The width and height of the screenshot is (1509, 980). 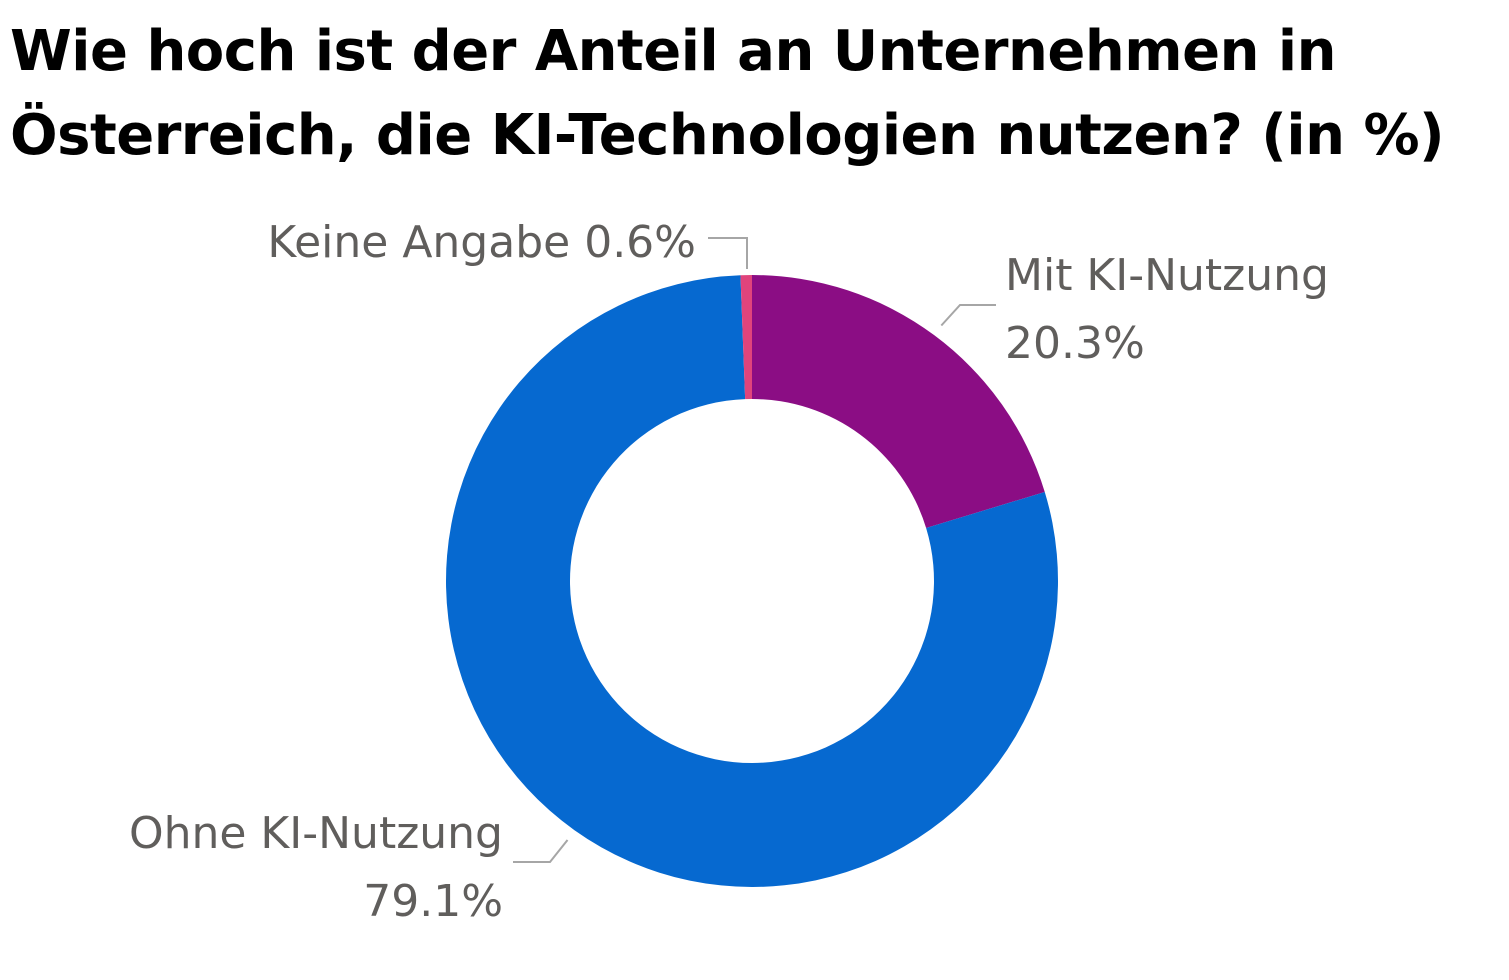 What do you see at coordinates (418, 242) in the screenshot?
I see `slice-label-keine-angabe-name: Keine Angabe` at bounding box center [418, 242].